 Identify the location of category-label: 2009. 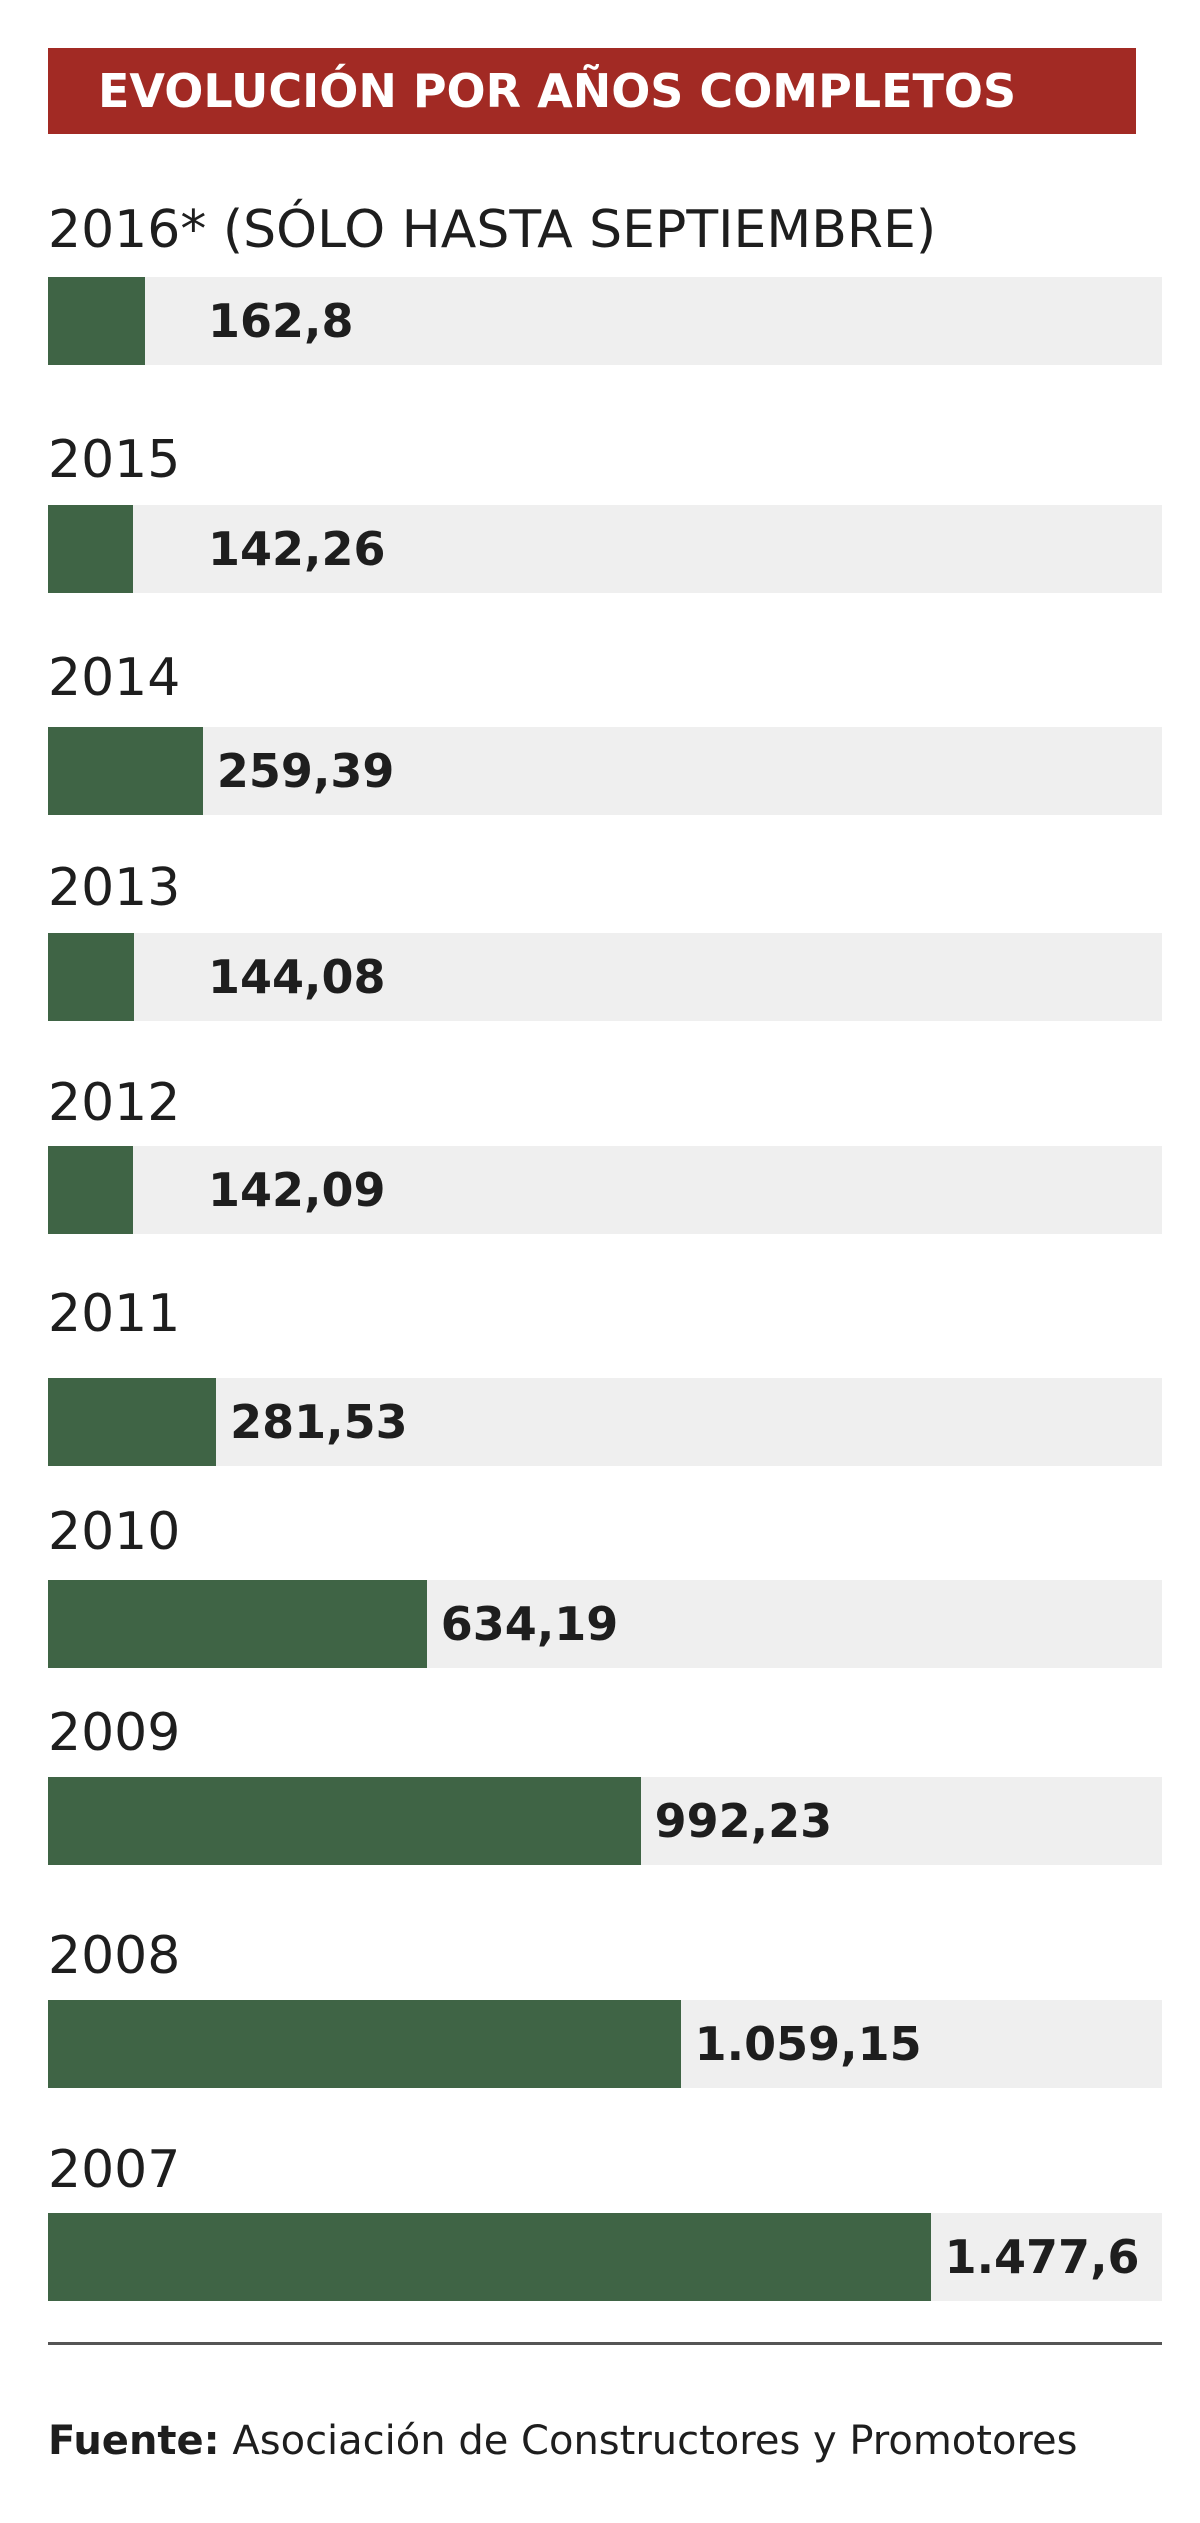
(114, 1733).